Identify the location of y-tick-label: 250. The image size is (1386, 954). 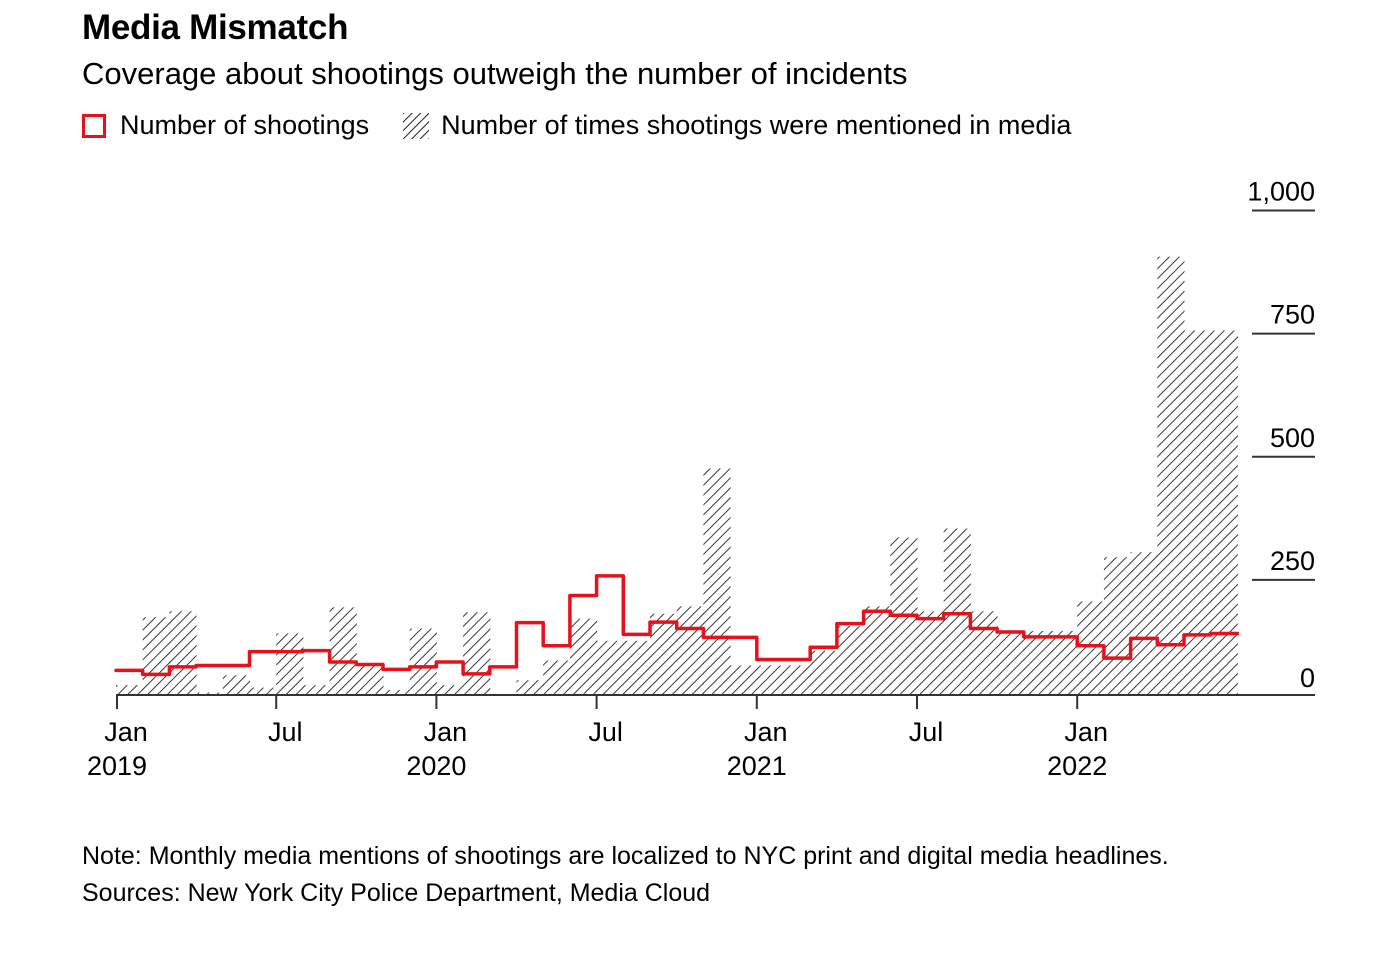
(1292, 561).